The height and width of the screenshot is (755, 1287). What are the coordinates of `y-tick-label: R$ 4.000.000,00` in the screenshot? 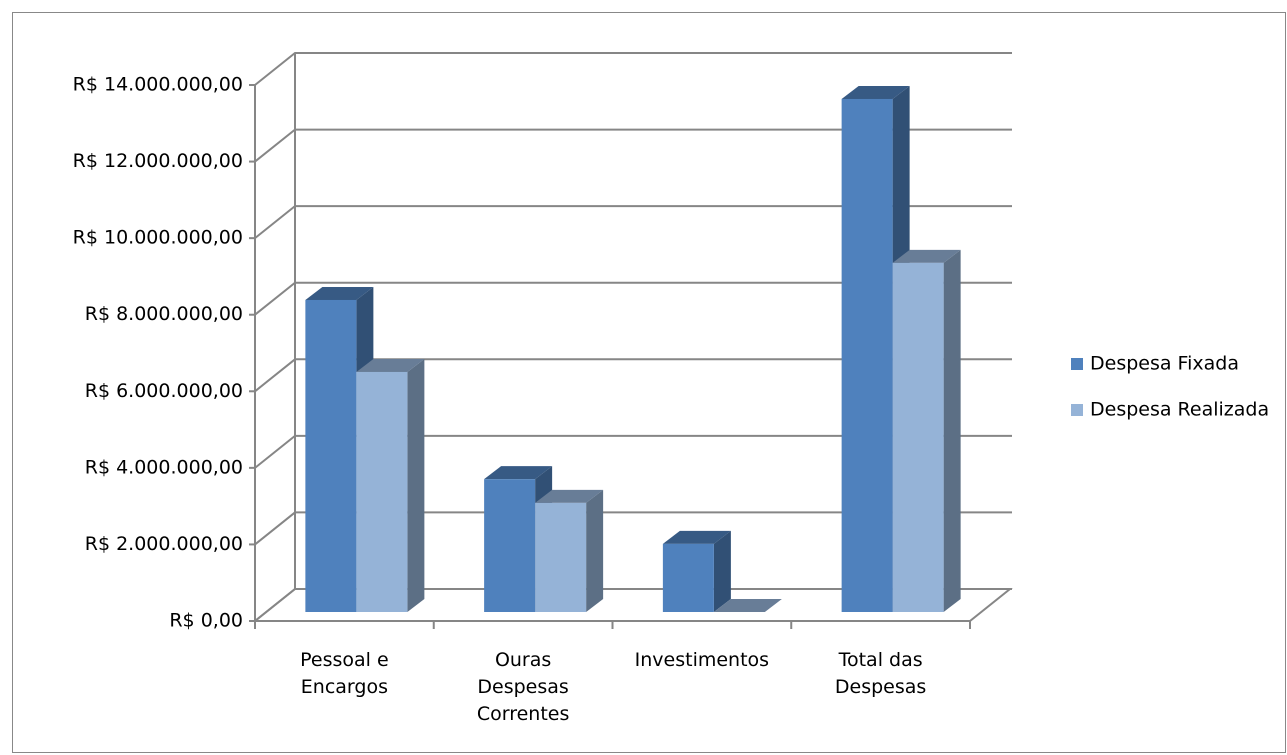 It's located at (164, 467).